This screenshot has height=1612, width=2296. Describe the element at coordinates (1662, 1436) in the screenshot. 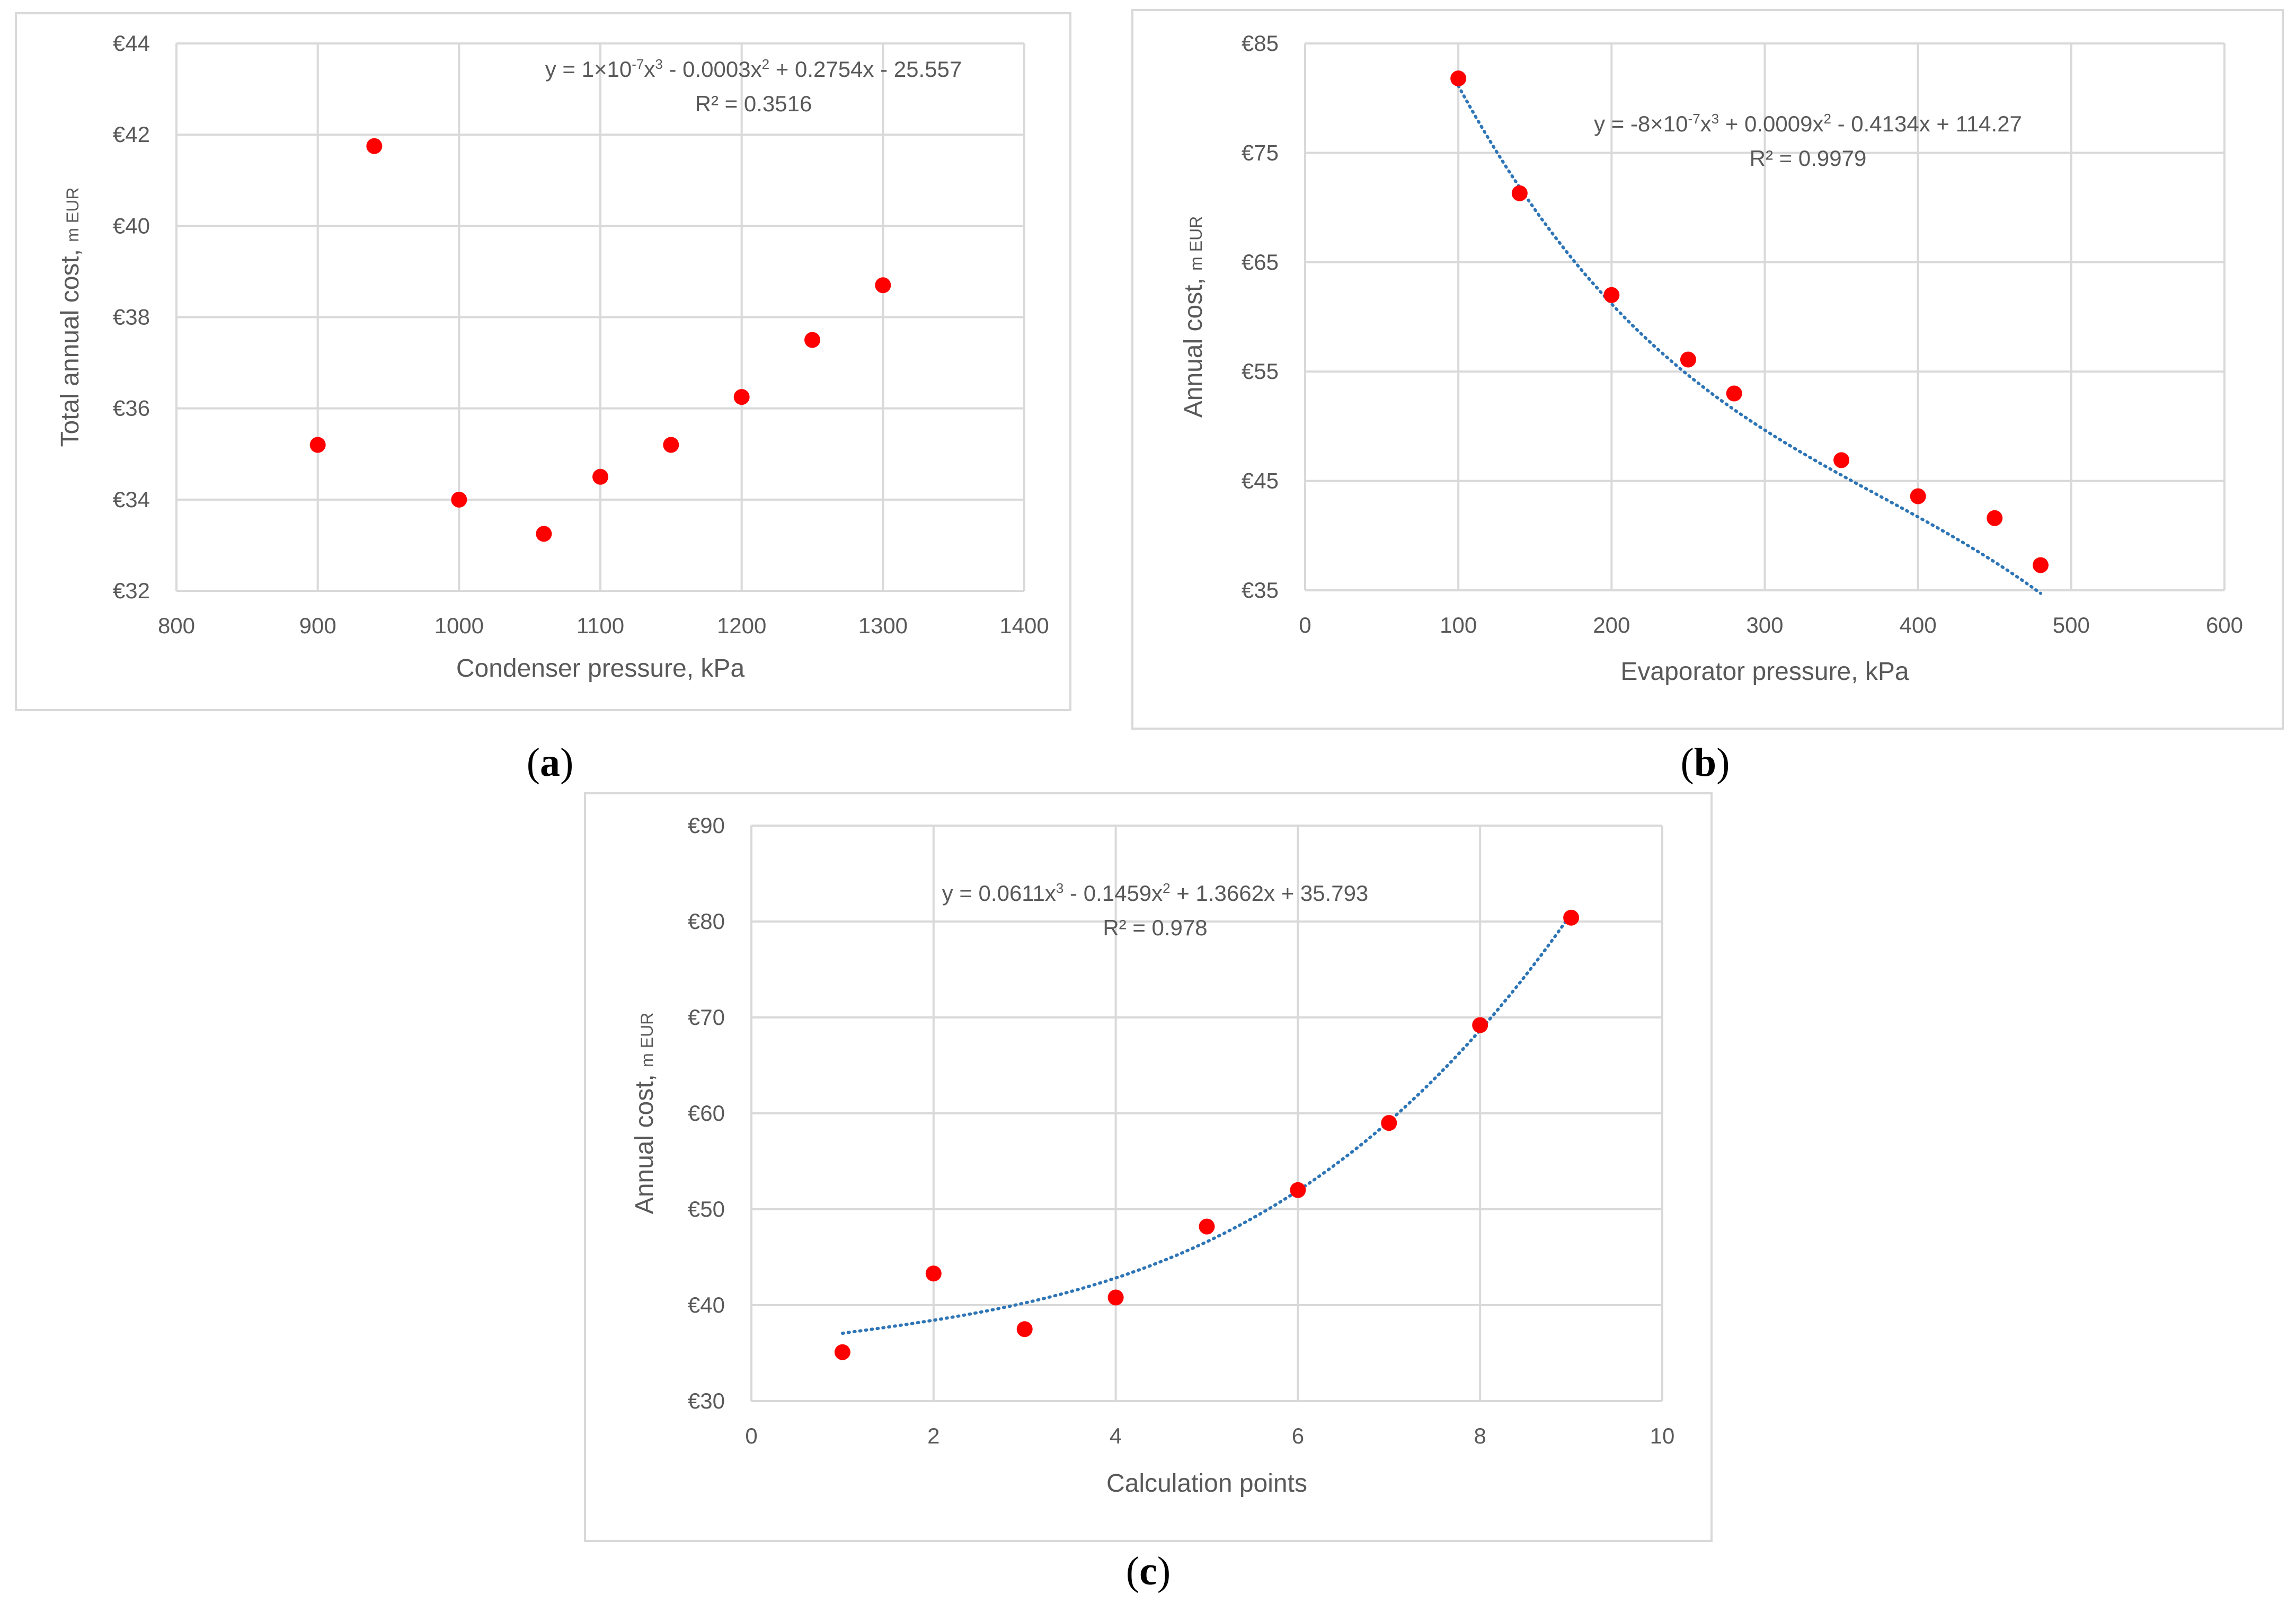

I see `x-tick-label: 10` at that location.